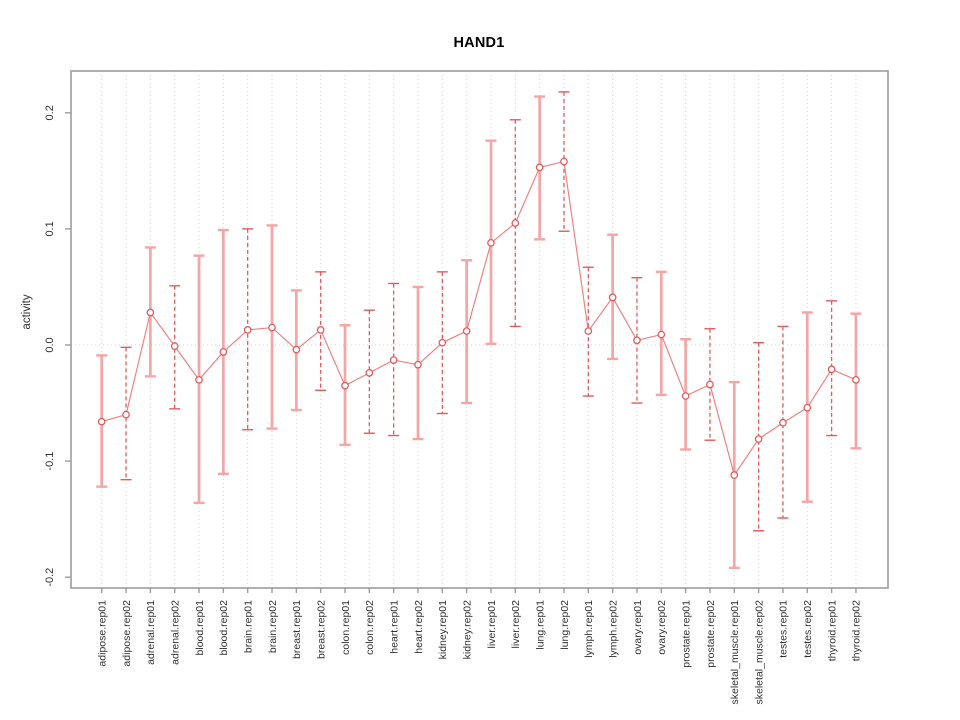 The image size is (960, 720). Describe the element at coordinates (200, 628) in the screenshot. I see `x-tick-label: blood.rep01` at that location.